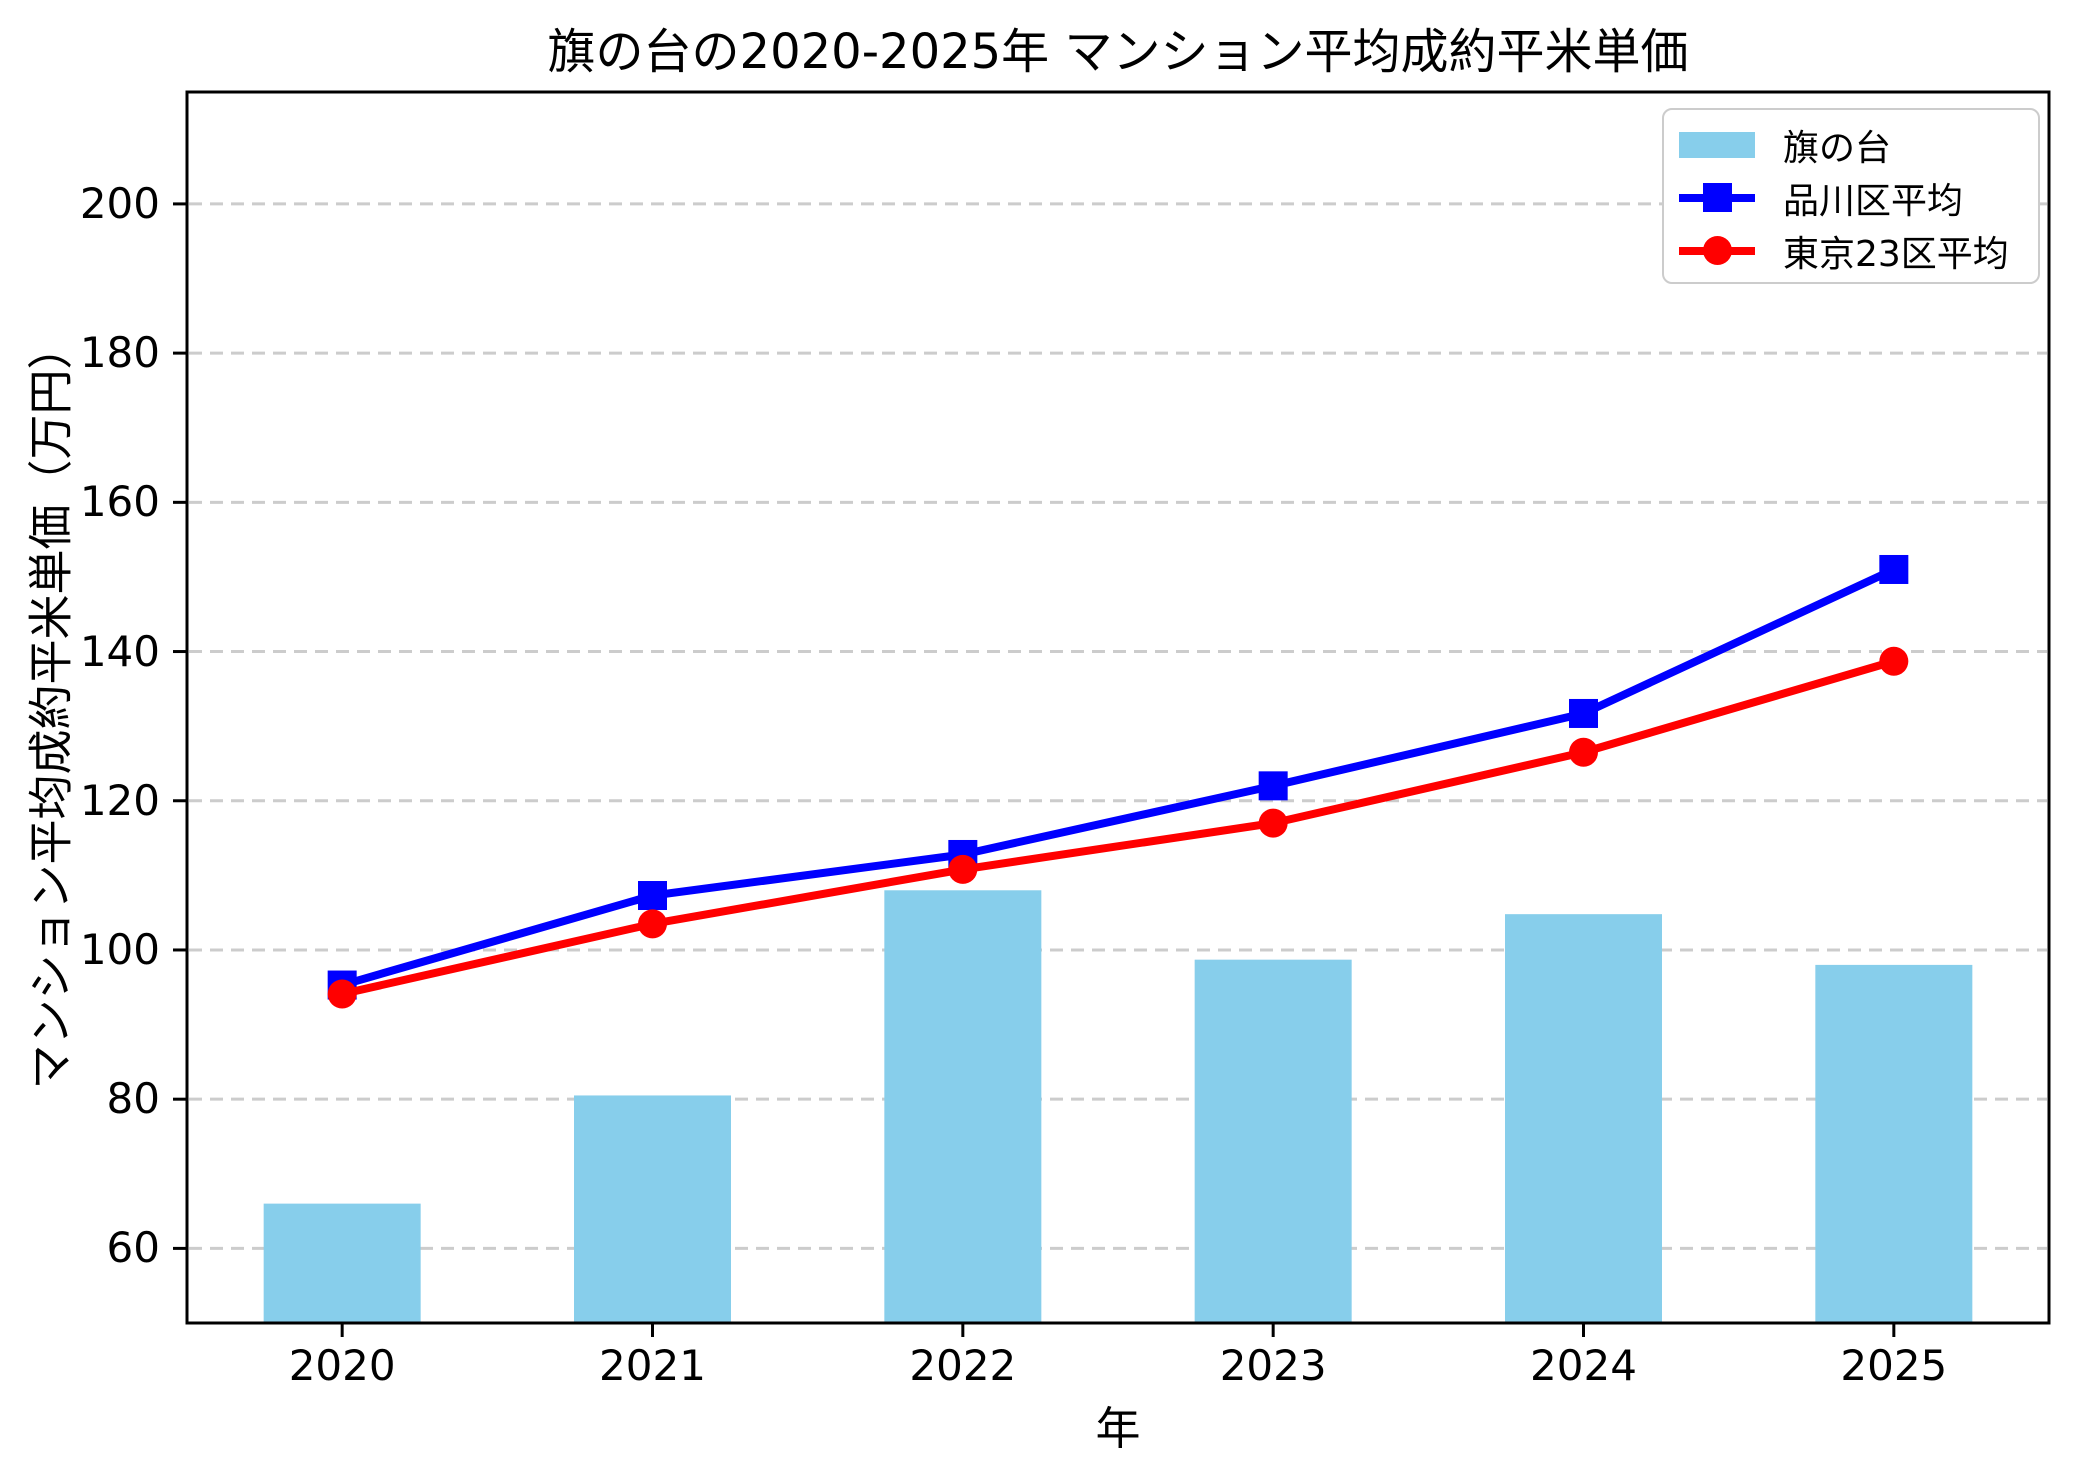 The width and height of the screenshot is (2079, 1475). What do you see at coordinates (1583, 752) in the screenshot?
I see `tokyo23-circle-marker-2024` at bounding box center [1583, 752].